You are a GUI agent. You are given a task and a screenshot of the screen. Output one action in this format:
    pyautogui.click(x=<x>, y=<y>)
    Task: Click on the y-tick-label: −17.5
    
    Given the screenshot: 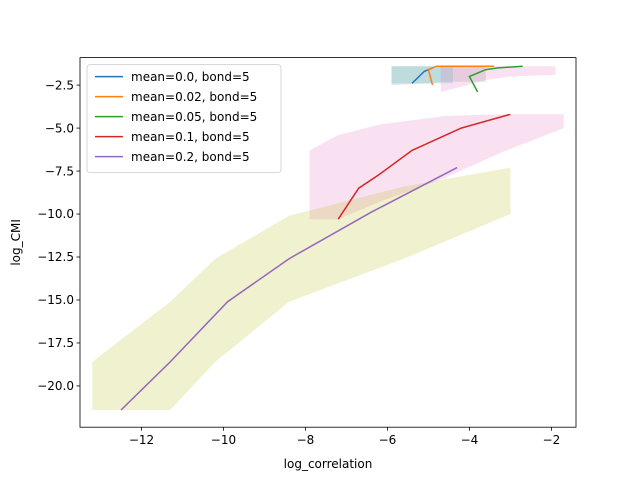 What is the action you would take?
    pyautogui.click(x=55, y=343)
    